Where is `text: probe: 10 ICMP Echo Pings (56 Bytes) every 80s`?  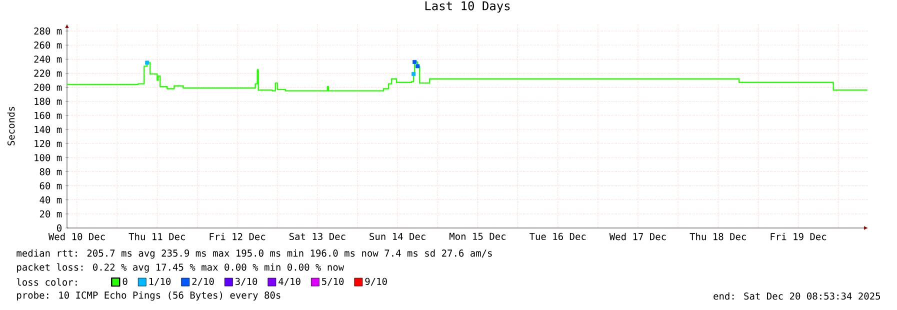 text: probe: 10 ICMP Echo Pings (56 Bytes) every 80s is located at coordinates (148, 296).